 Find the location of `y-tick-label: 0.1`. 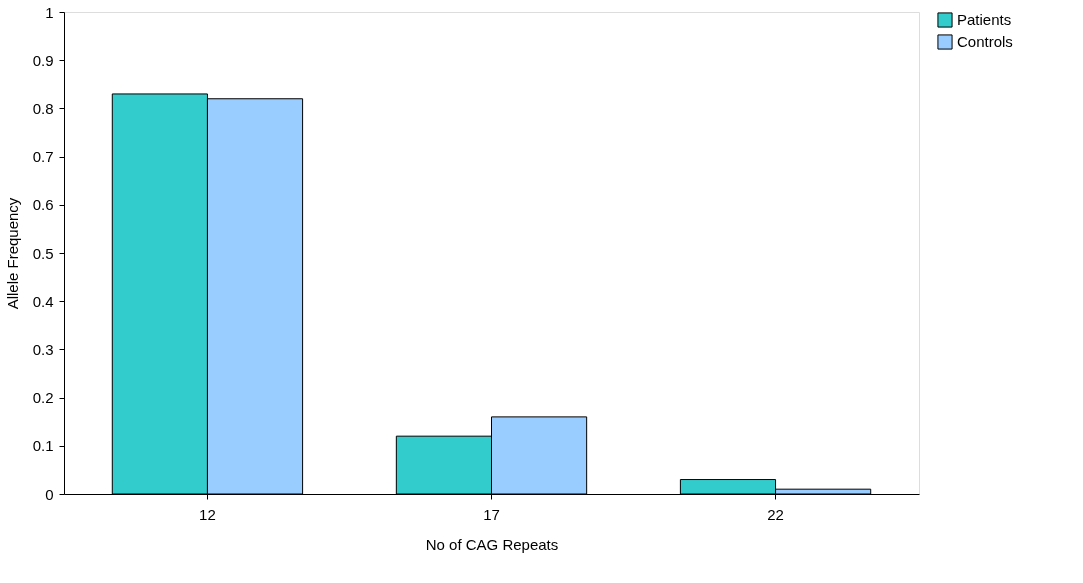

y-tick-label: 0.1 is located at coordinates (43, 446).